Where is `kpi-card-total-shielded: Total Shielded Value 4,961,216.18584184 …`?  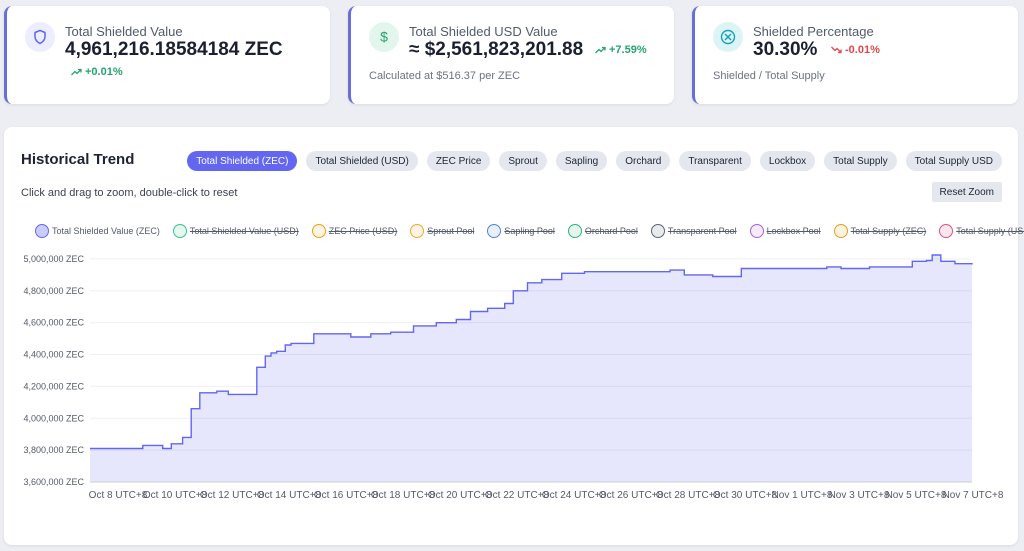 kpi-card-total-shielded: Total Shielded Value 4,961,216.18584184 … is located at coordinates (167, 55).